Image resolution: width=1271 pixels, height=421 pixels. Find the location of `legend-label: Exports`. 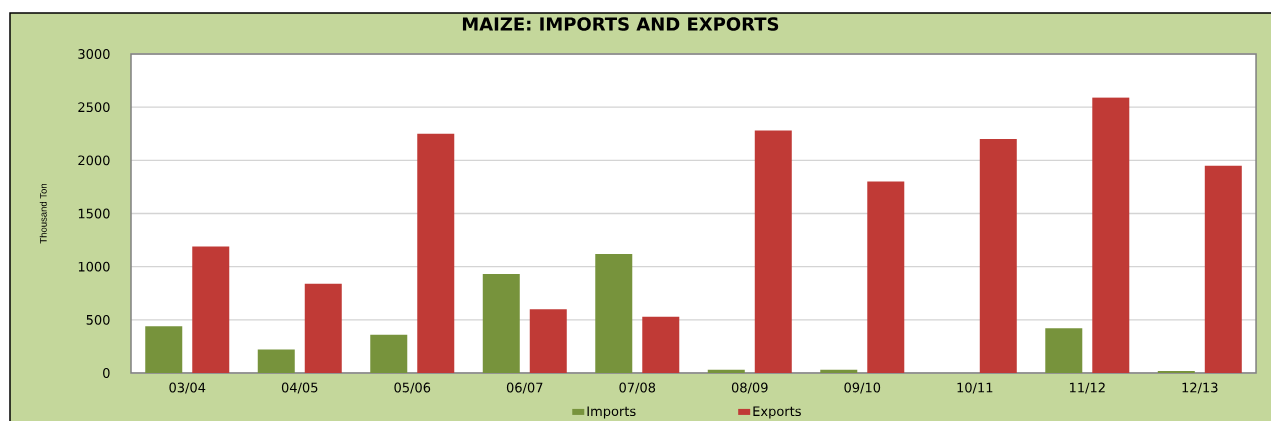

legend-label: Exports is located at coordinates (777, 412).